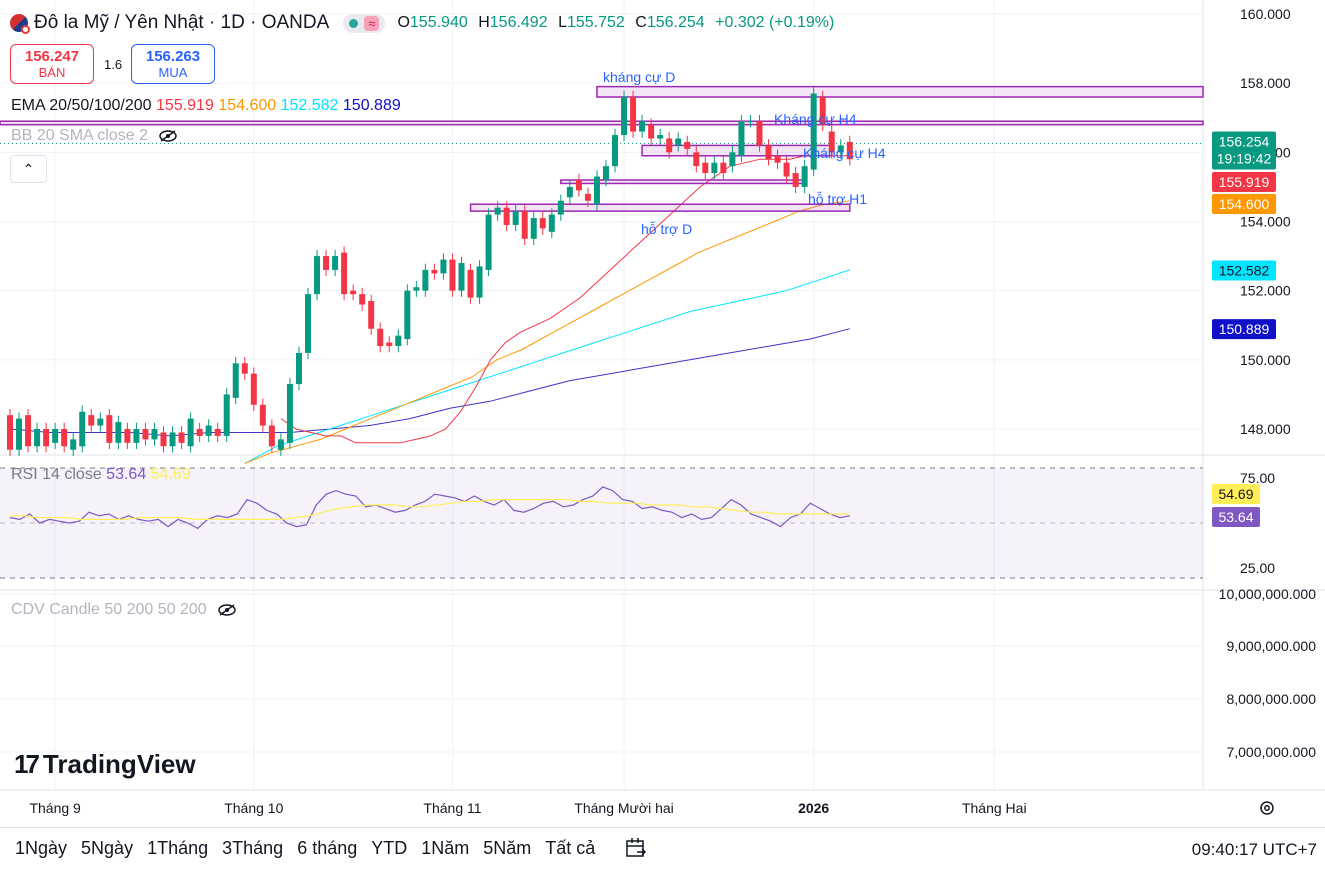 This screenshot has width=1325, height=872. I want to click on collapse-legend-button: ⌃, so click(28, 169).